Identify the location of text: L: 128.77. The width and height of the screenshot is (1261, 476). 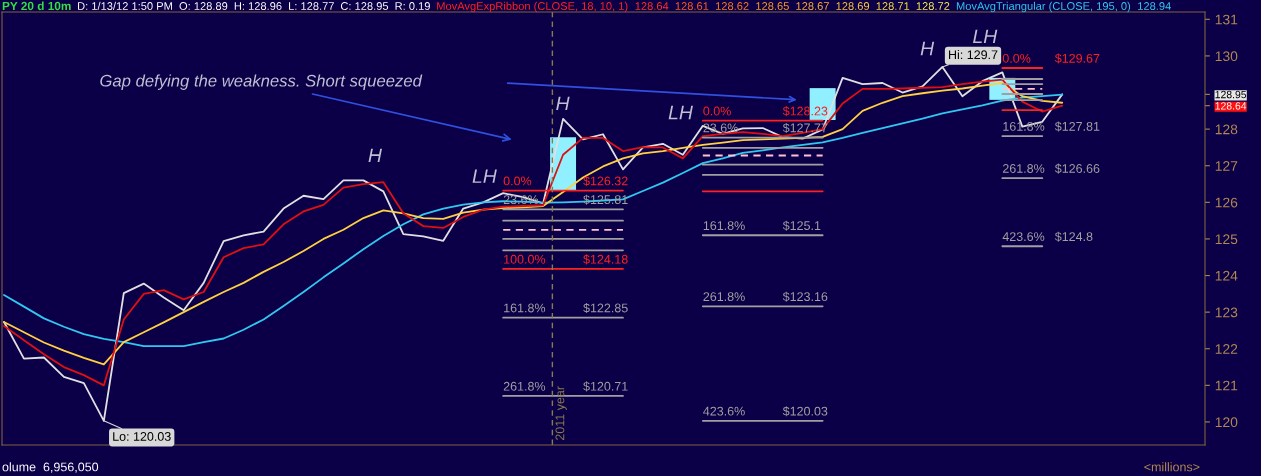
(311, 6).